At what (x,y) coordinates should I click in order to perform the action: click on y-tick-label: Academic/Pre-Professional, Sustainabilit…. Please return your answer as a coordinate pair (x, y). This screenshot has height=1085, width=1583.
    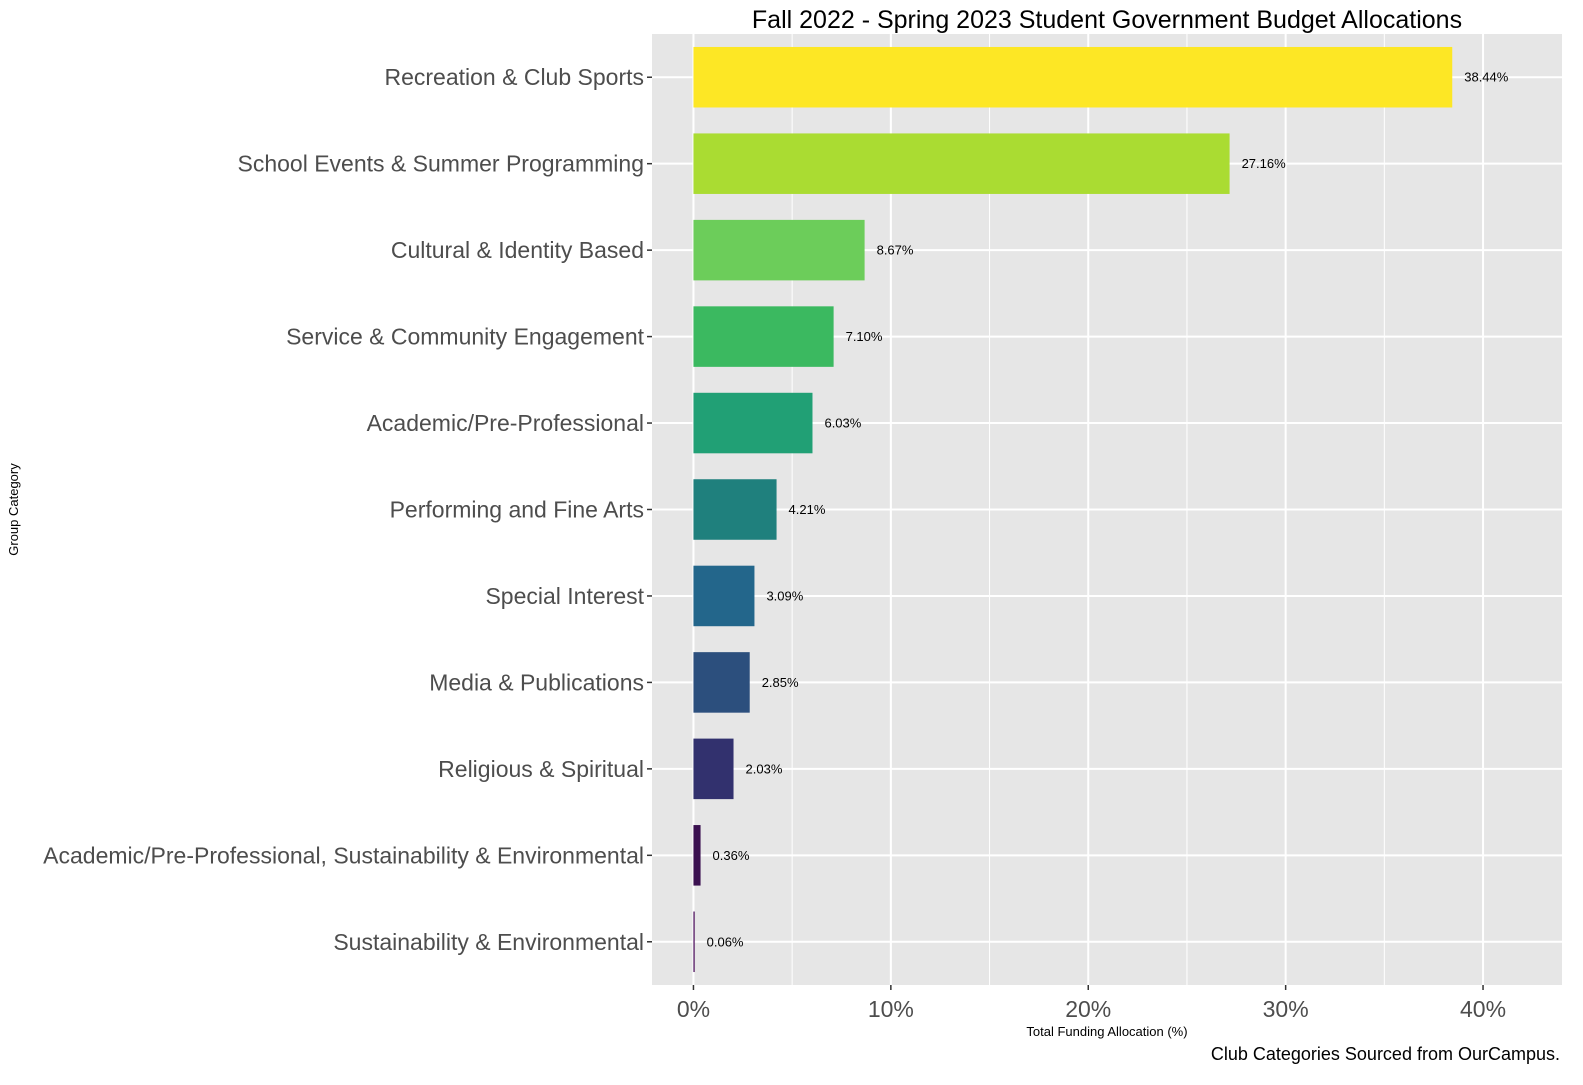
    Looking at the image, I should click on (343, 855).